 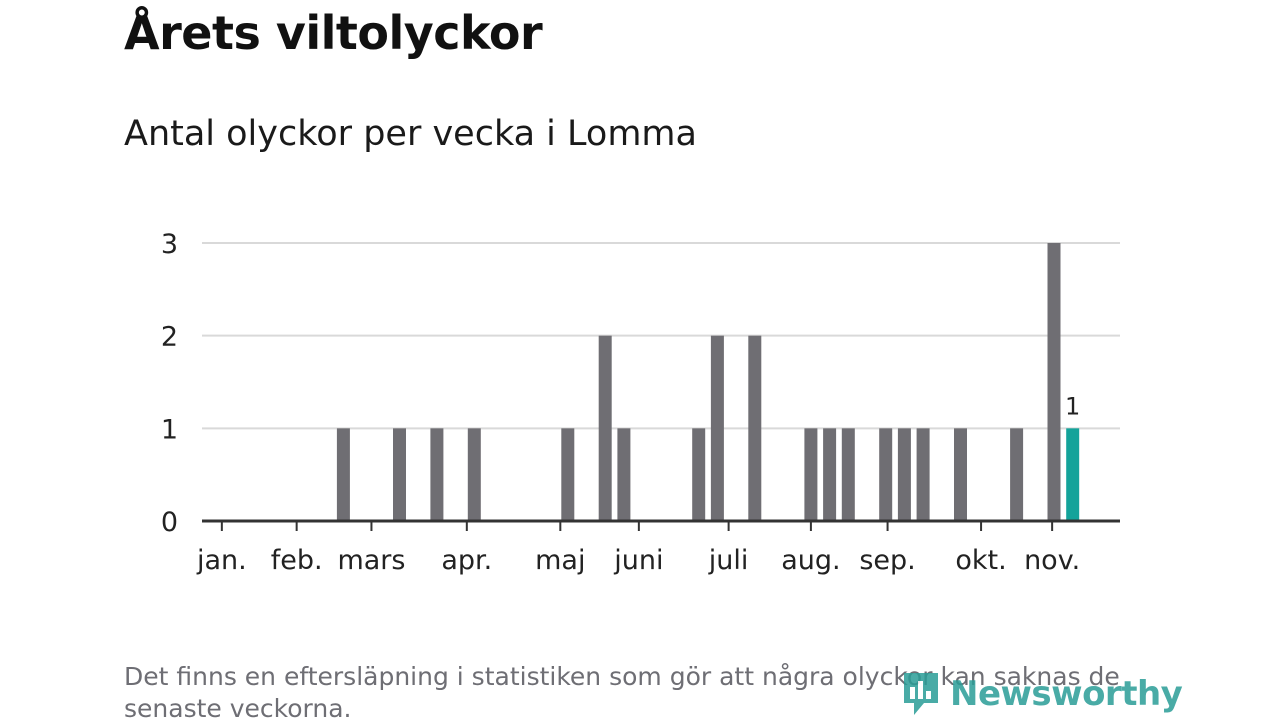 What do you see at coordinates (661, 525) in the screenshot?
I see `x-axis` at bounding box center [661, 525].